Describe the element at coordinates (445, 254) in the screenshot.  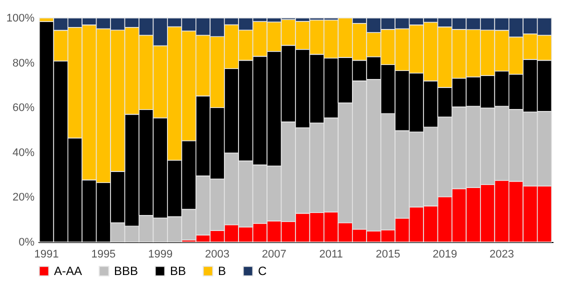
I see `x-tick-label: 2019` at that location.